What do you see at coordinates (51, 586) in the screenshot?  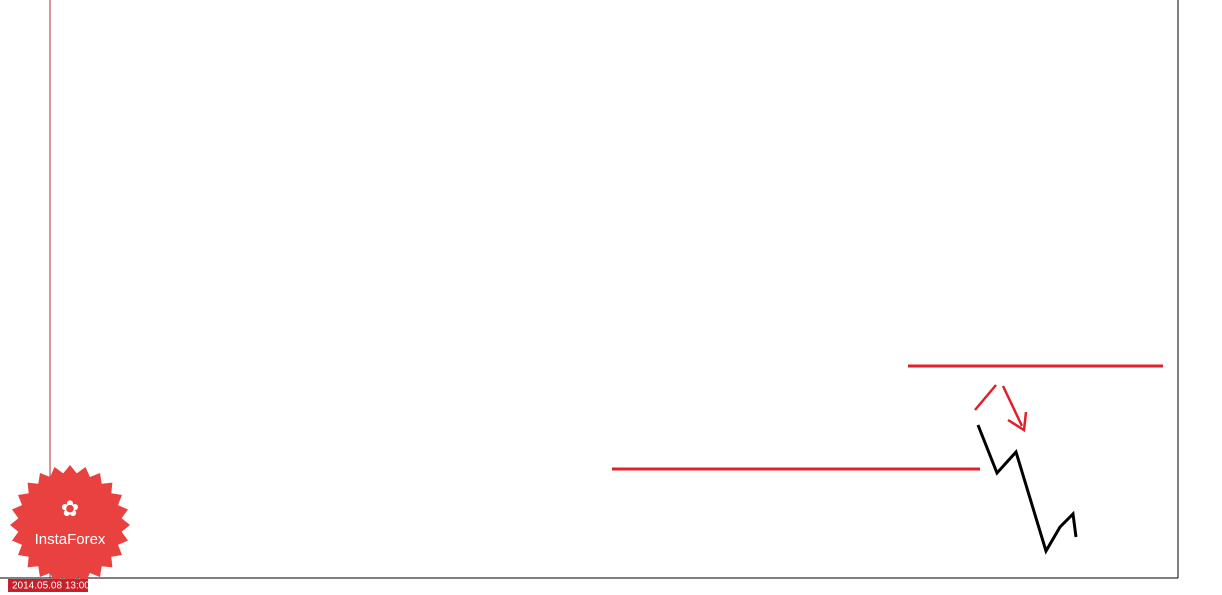 I see `cursor-label: 2014.05.08 13:00` at bounding box center [51, 586].